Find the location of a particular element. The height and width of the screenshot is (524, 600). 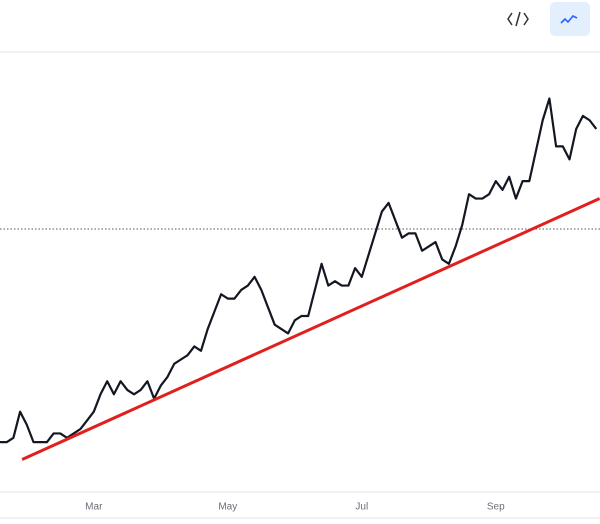

code-button is located at coordinates (517, 19).